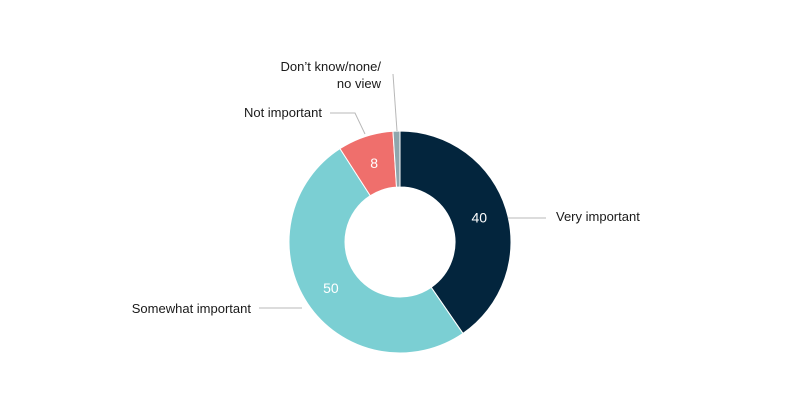 The width and height of the screenshot is (800, 406). What do you see at coordinates (331, 288) in the screenshot?
I see `value-label-somewhat-important: 50` at bounding box center [331, 288].